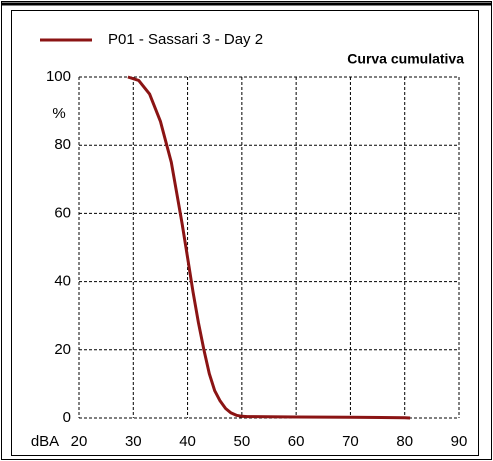  I want to click on chart-title: Curva cumulativa, so click(405, 59).